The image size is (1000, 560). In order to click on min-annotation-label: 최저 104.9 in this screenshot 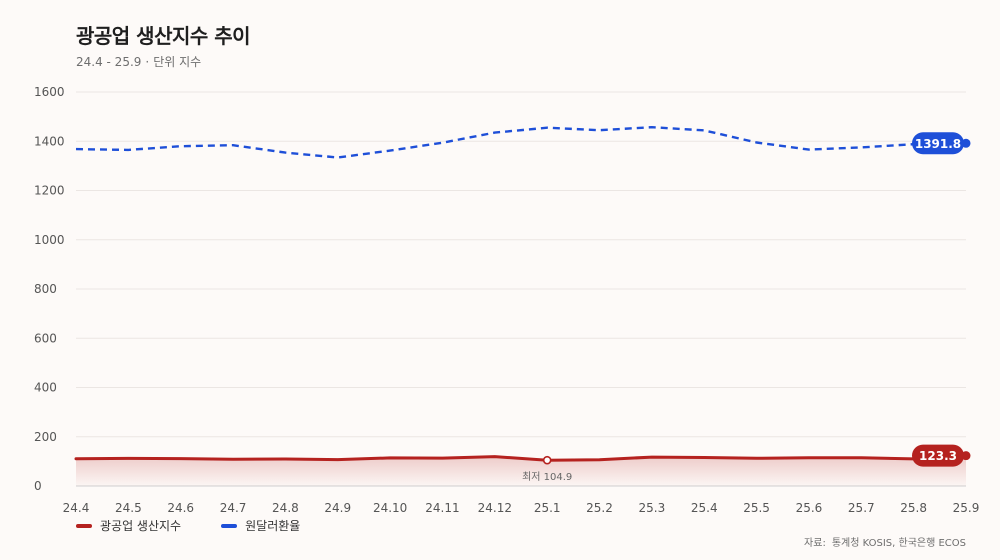, I will do `click(547, 477)`.